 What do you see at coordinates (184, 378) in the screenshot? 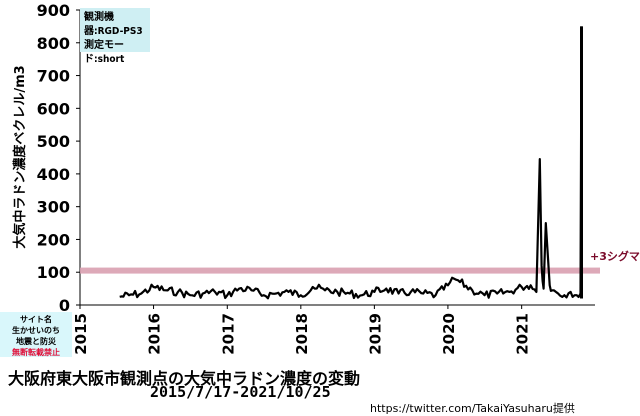
I see `chart-title: 大阪府東大阪市観測点の大気中ラドン濃度の変動` at bounding box center [184, 378].